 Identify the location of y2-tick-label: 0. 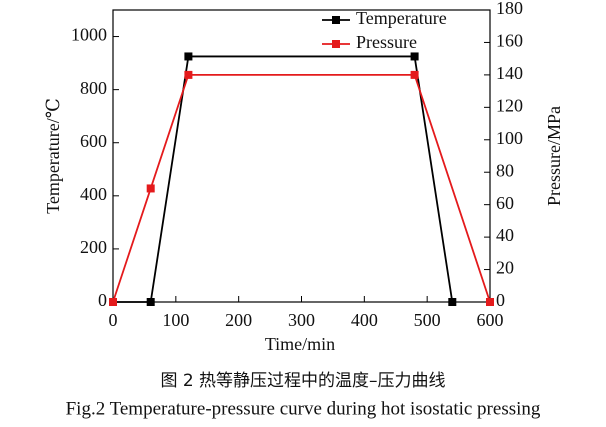
(500, 300).